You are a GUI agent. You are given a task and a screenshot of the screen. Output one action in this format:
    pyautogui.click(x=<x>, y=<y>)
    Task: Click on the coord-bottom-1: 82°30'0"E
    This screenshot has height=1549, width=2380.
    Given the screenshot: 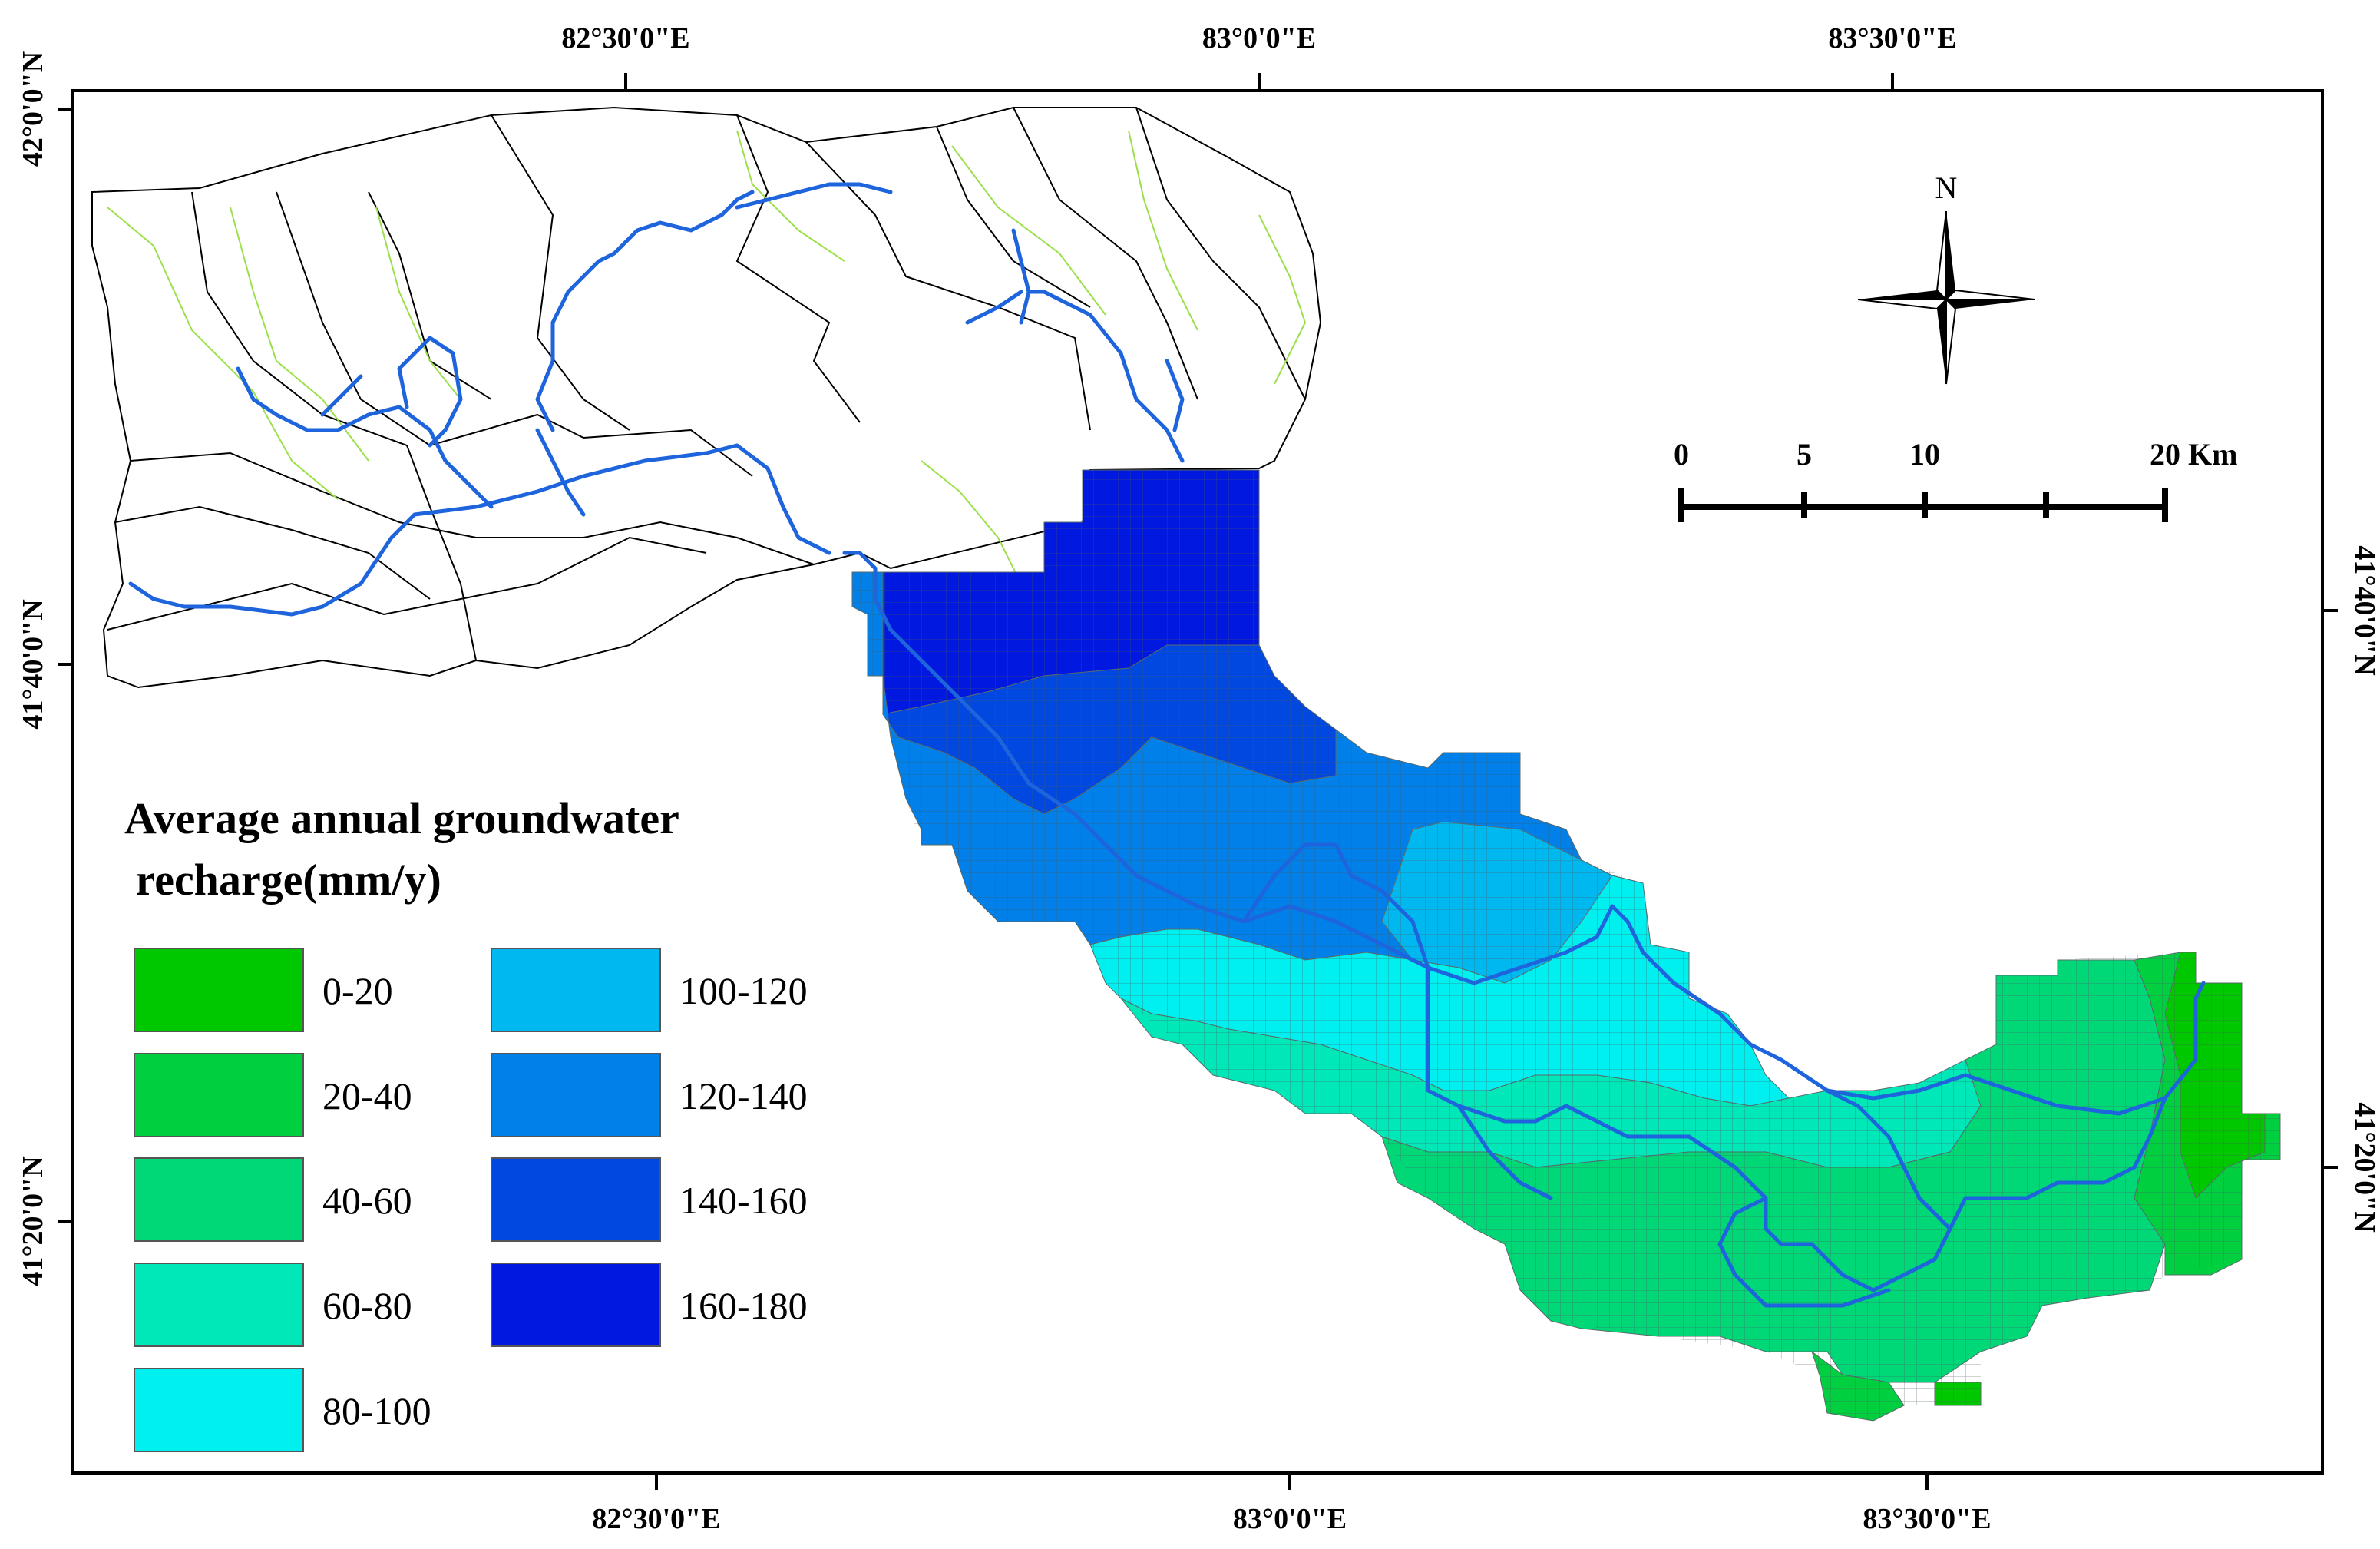 What is the action you would take?
    pyautogui.click(x=656, y=1519)
    